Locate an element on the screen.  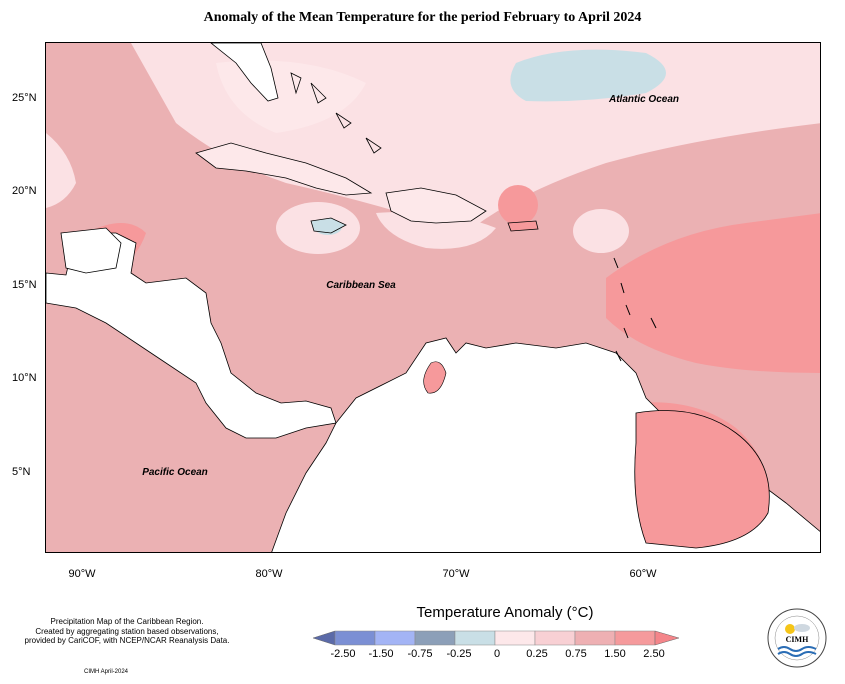
legend-tick: 0.75 is located at coordinates (576, 654).